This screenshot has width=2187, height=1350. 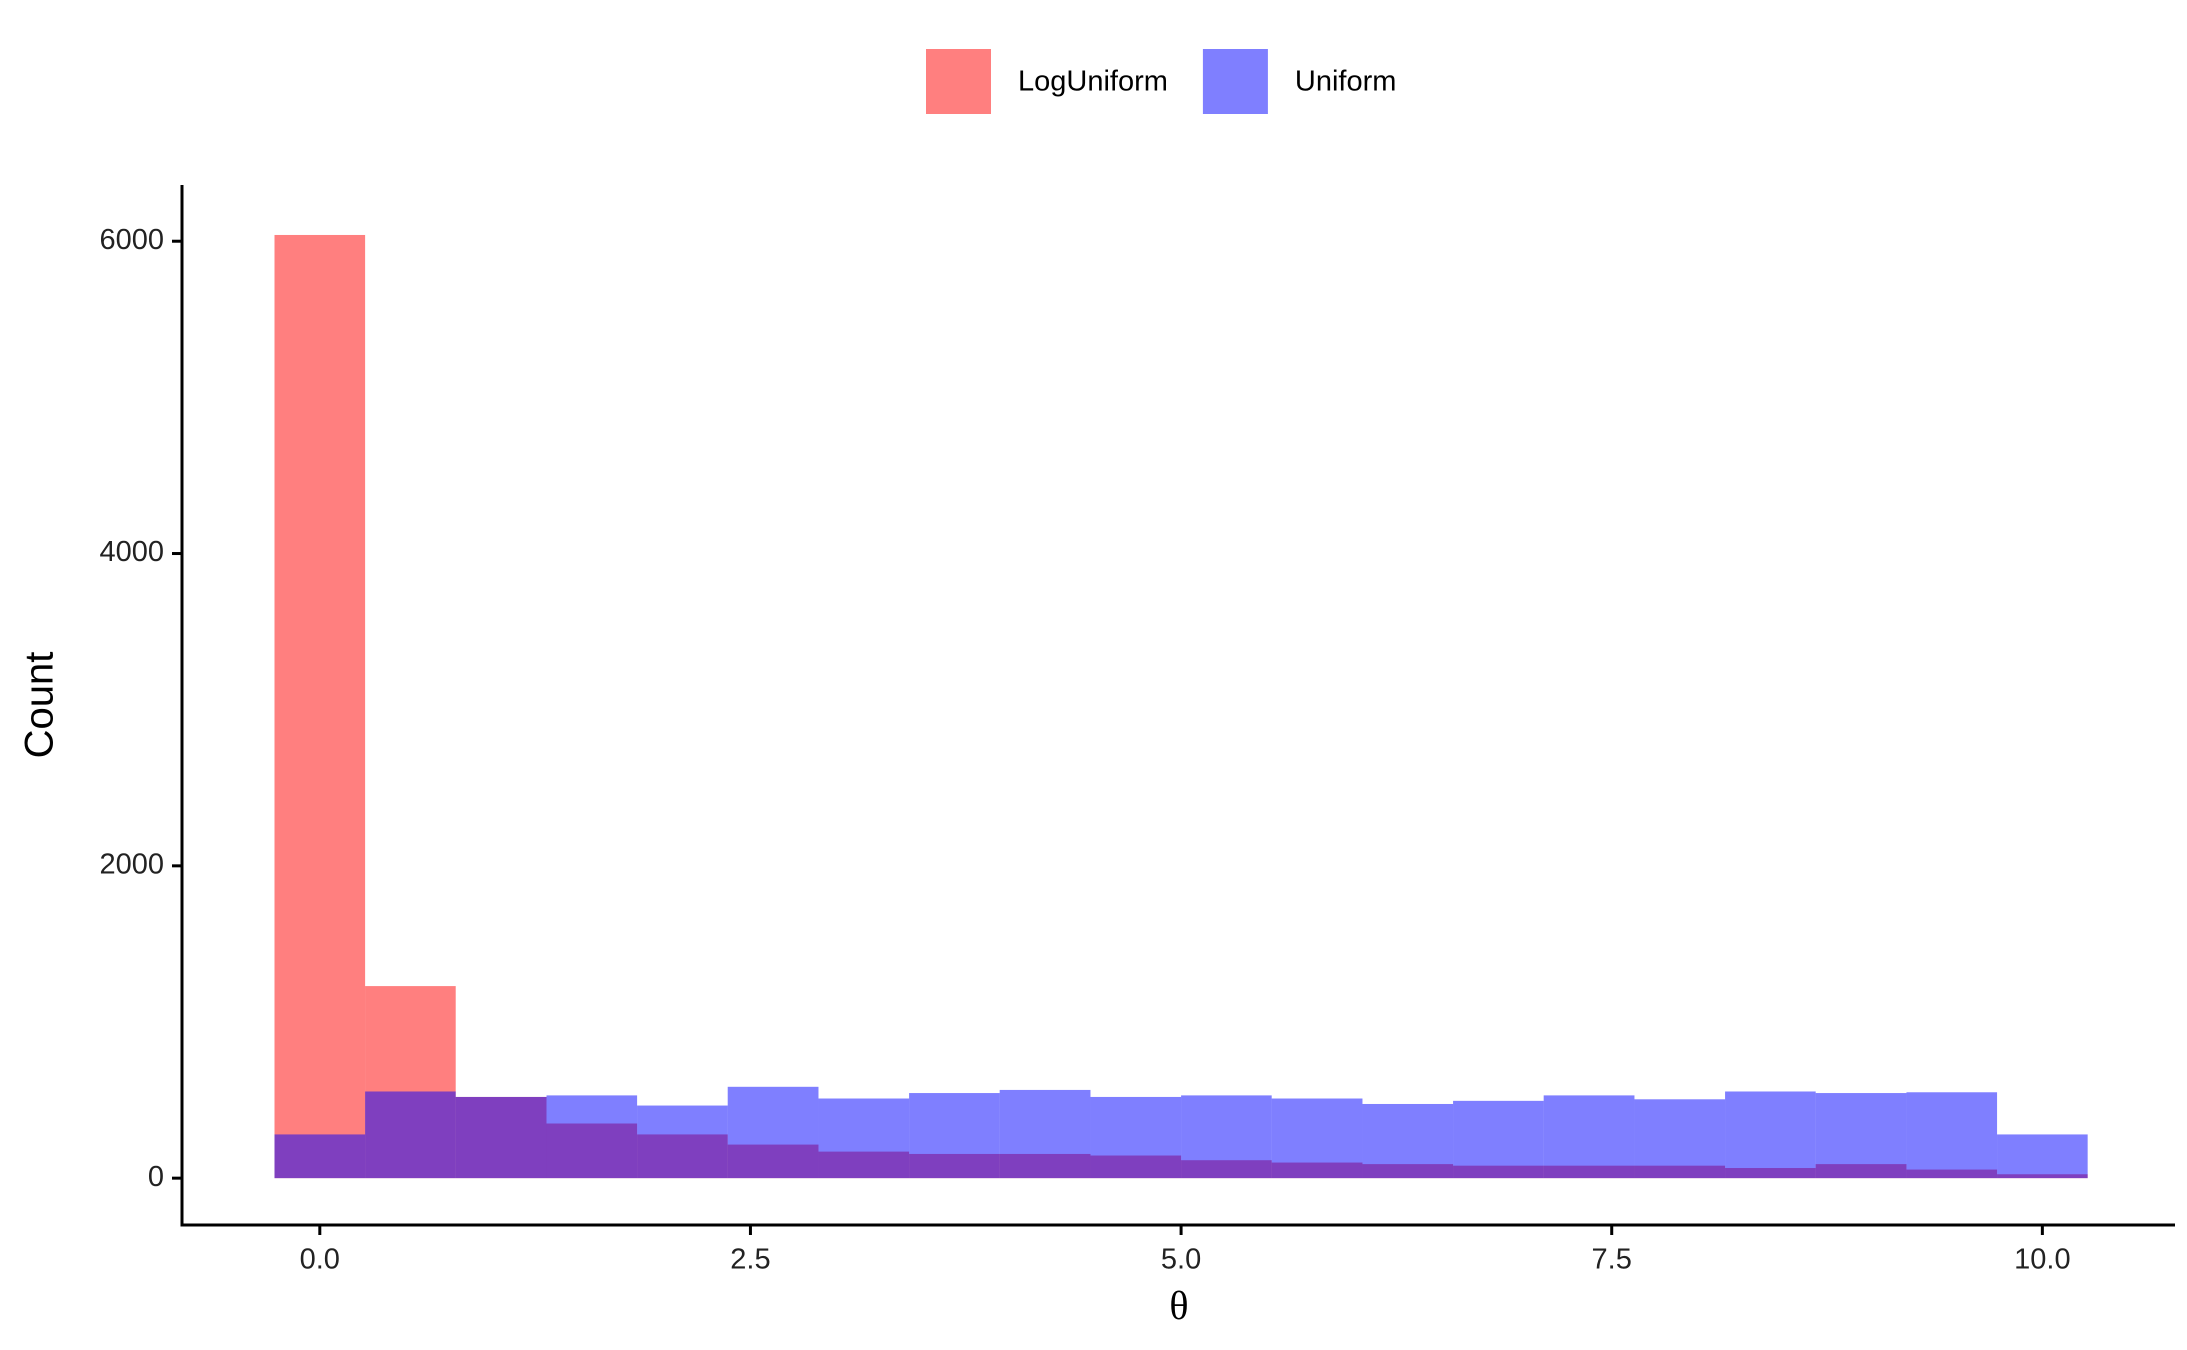 I want to click on y-tick-label: 0, so click(x=156, y=1177).